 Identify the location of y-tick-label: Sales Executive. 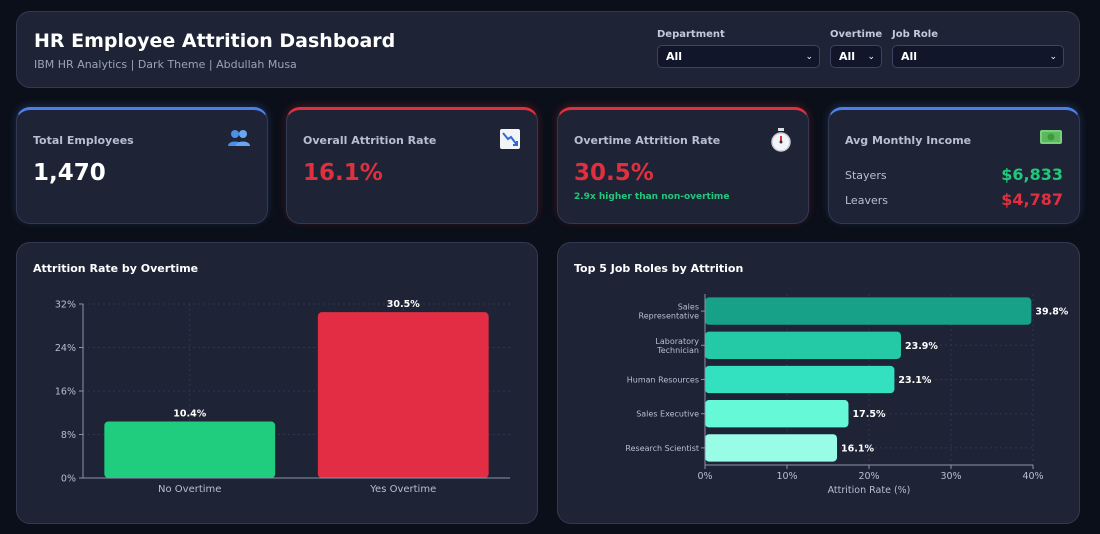
(667, 414).